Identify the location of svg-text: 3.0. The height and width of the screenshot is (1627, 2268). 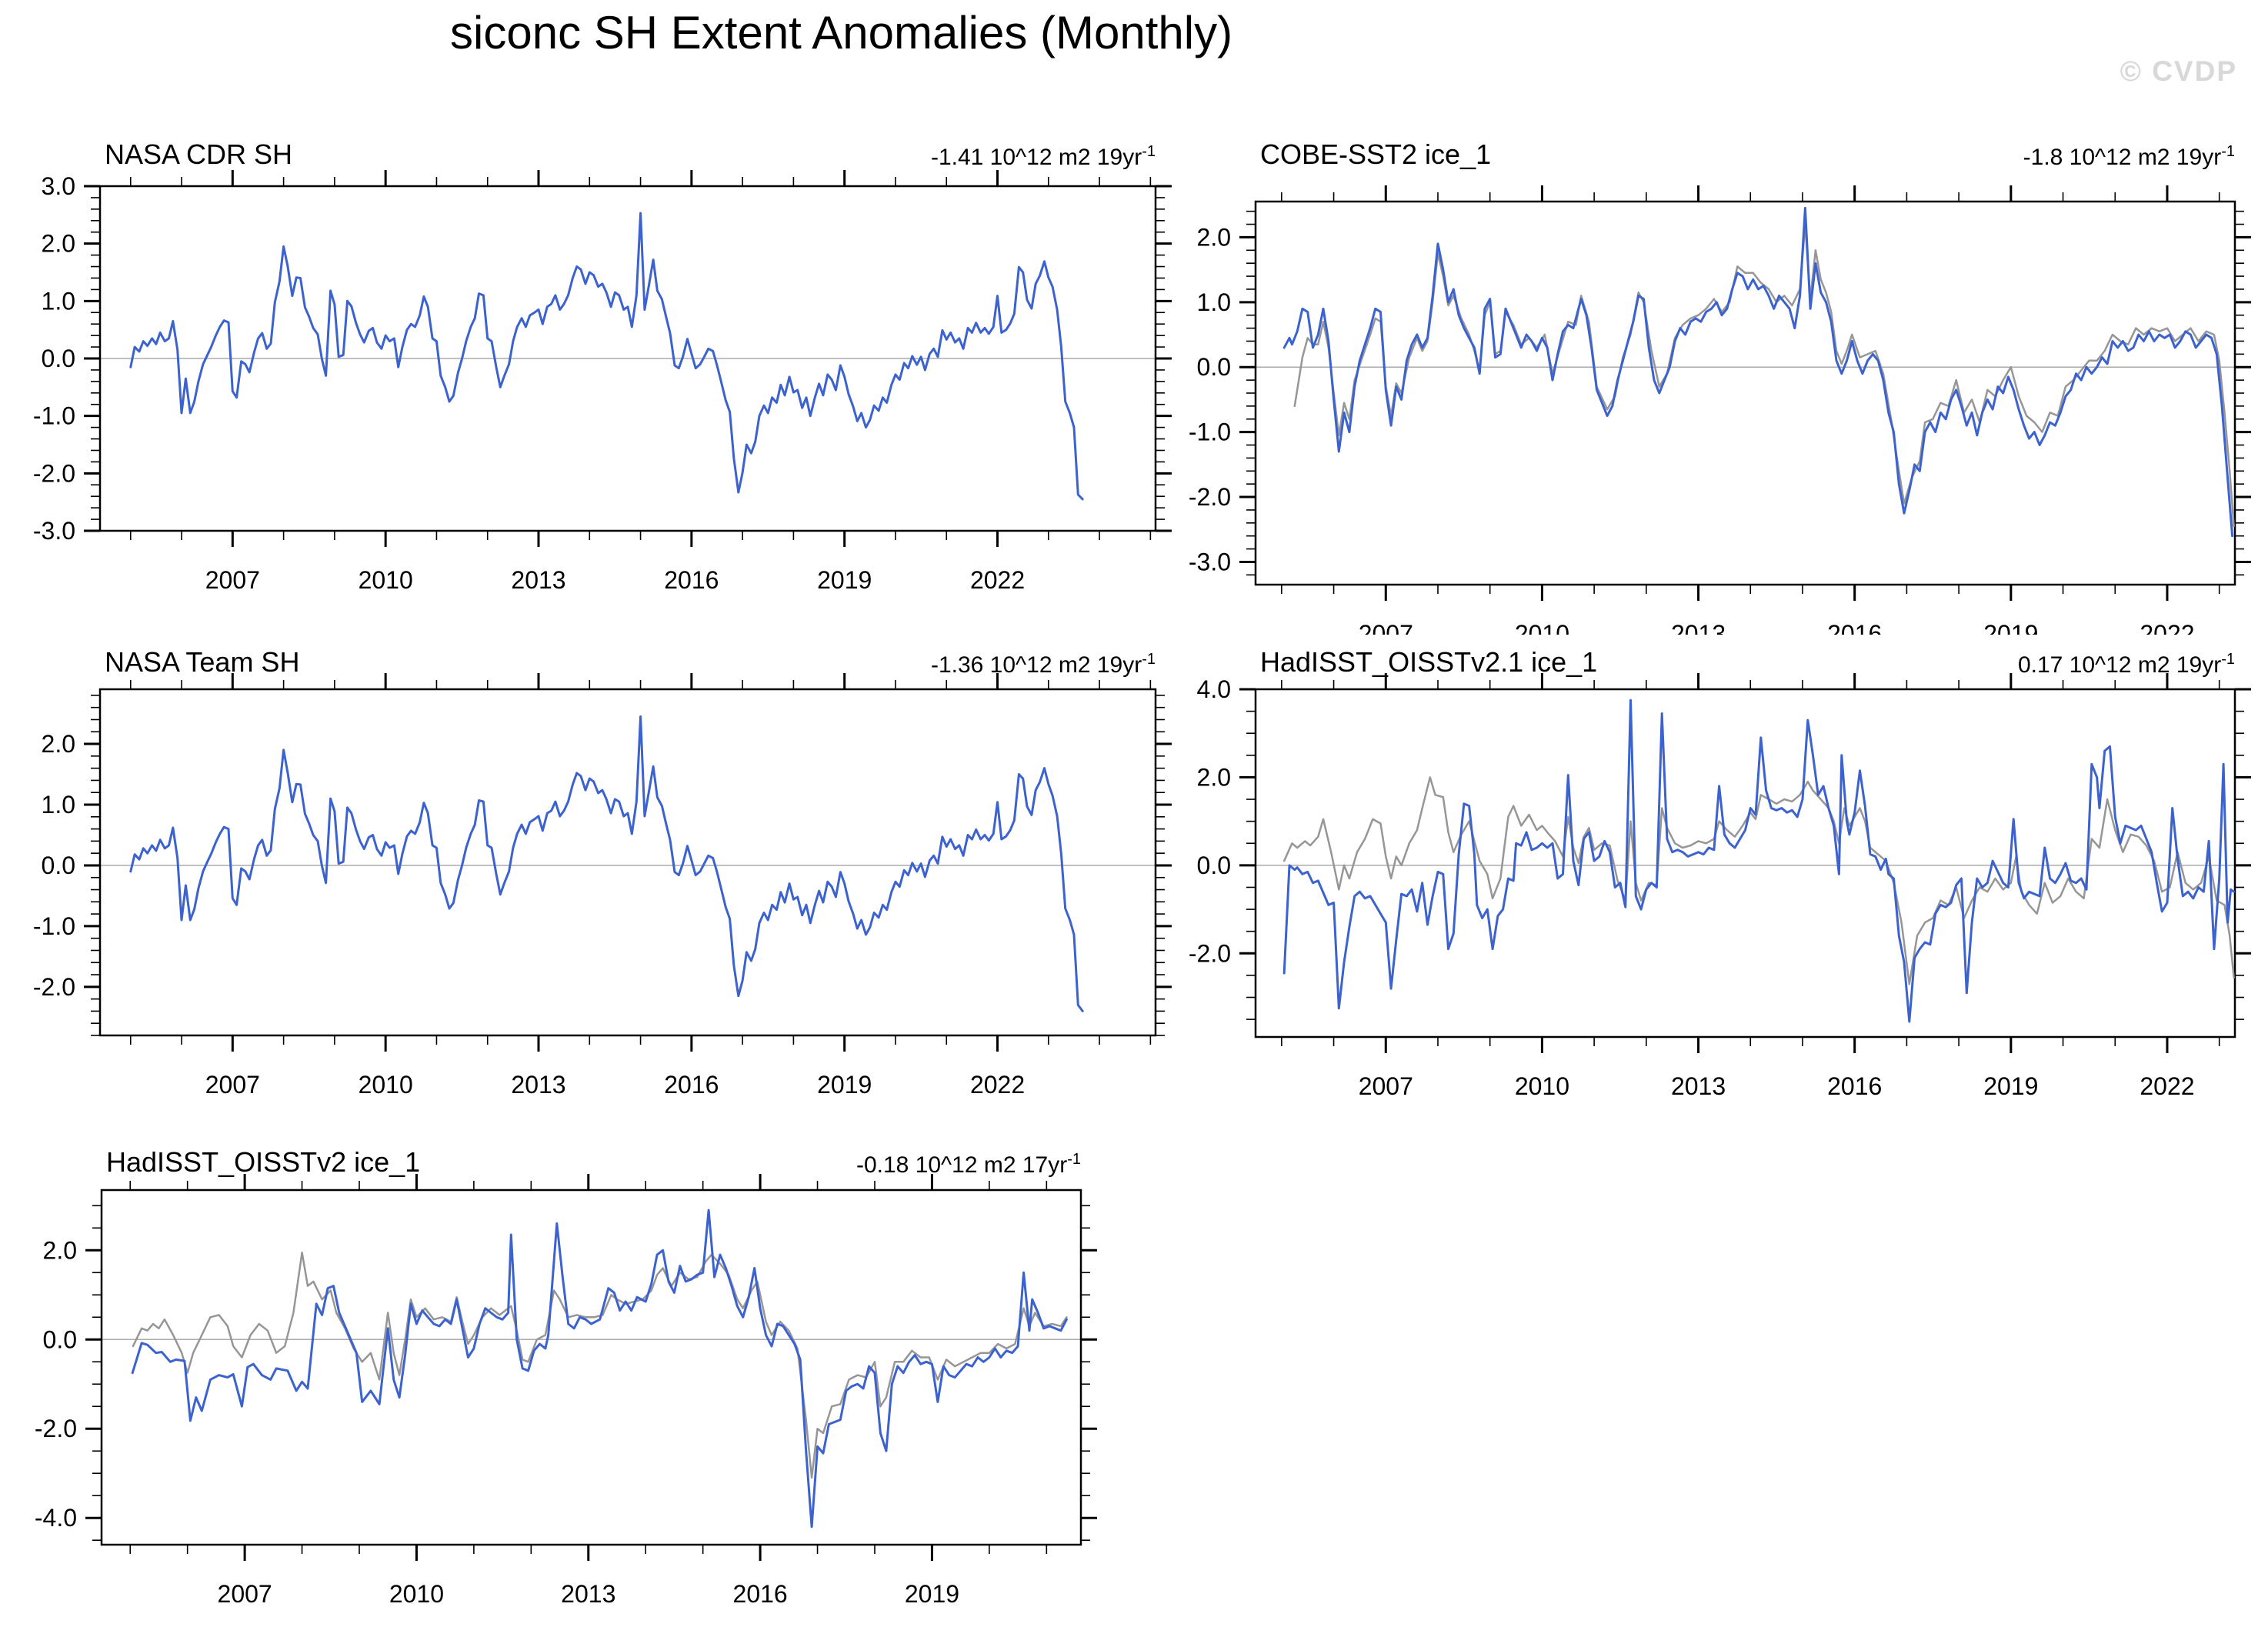
(59, 186).